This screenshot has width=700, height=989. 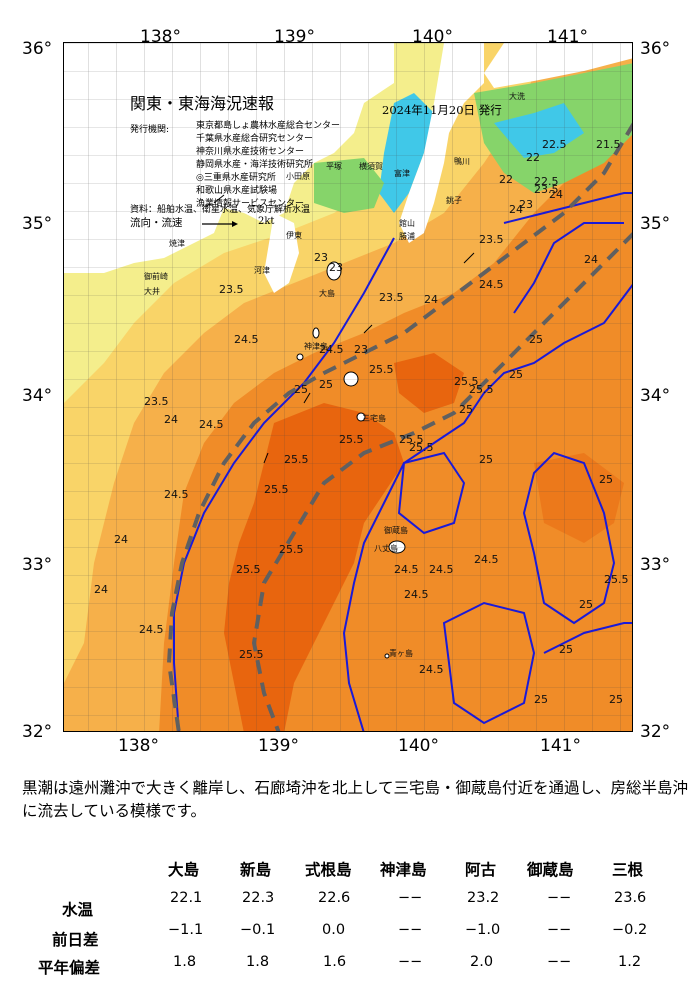 What do you see at coordinates (37, 396) in the screenshot?
I see `lat-label-left-34: 34°` at bounding box center [37, 396].